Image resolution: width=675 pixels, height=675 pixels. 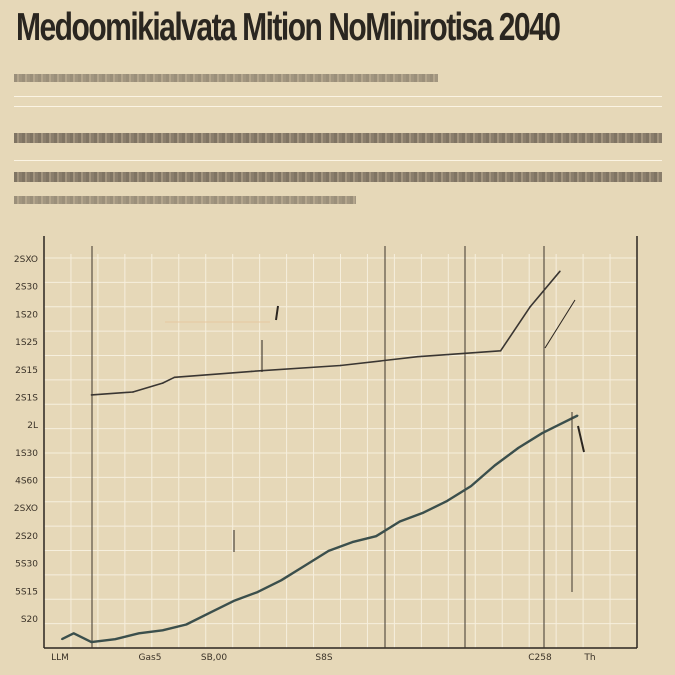 What do you see at coordinates (26, 565) in the screenshot?
I see `y-tick-label: 5S30` at bounding box center [26, 565].